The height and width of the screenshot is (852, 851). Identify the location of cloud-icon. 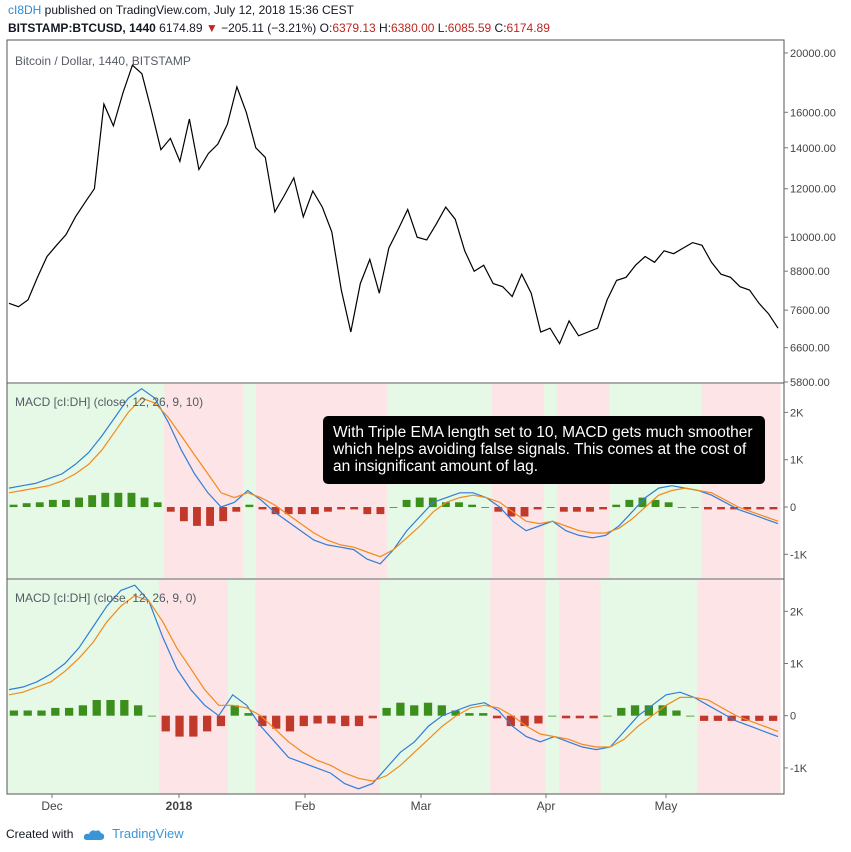
(93, 835).